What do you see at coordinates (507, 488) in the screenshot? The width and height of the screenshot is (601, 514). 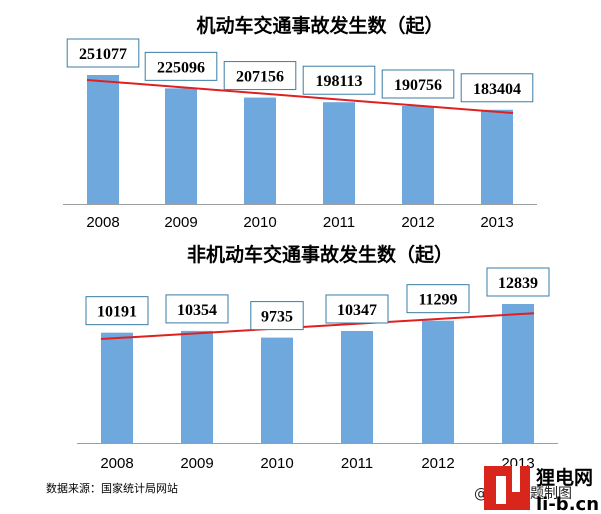 I see `logo-mark` at bounding box center [507, 488].